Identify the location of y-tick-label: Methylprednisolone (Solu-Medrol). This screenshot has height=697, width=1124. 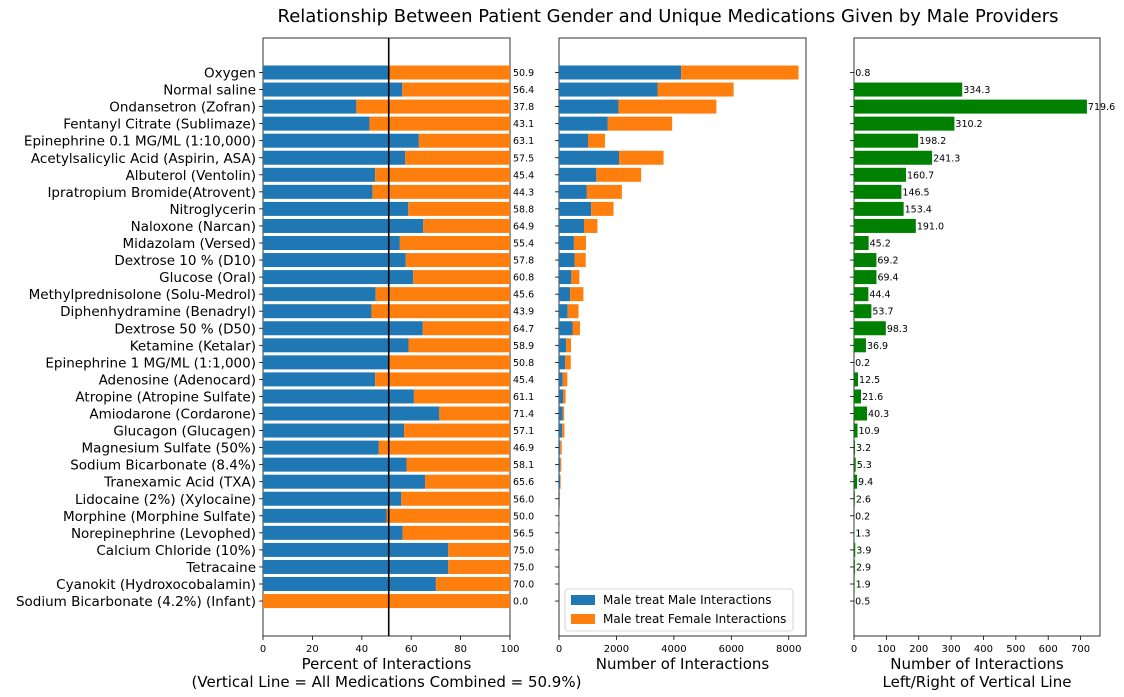
(142, 295).